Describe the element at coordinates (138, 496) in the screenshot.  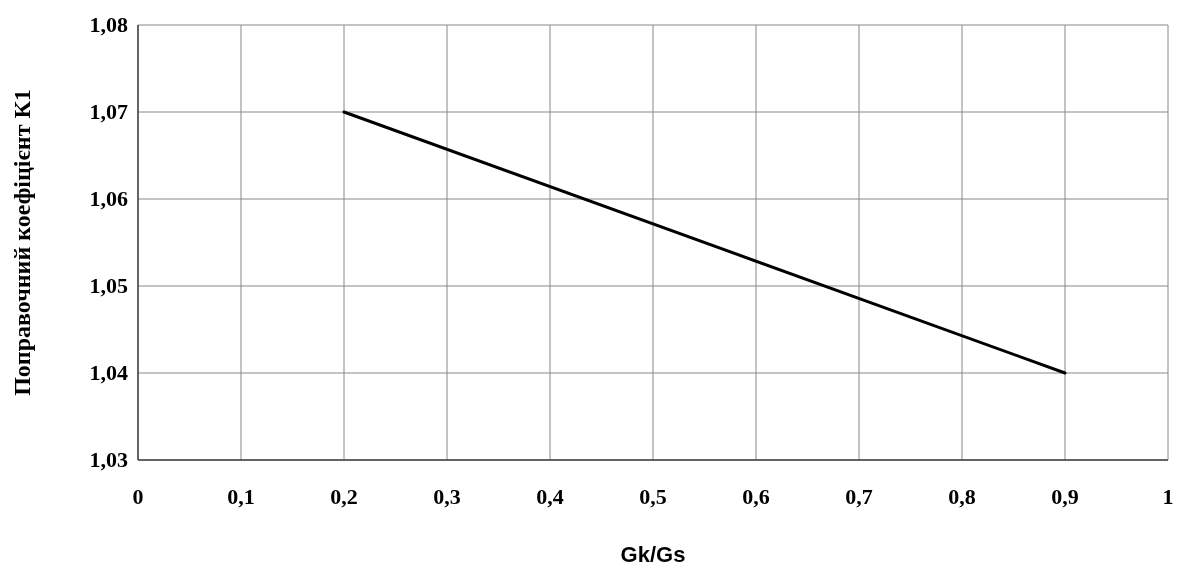
I see `x-tick-label: 0` at that location.